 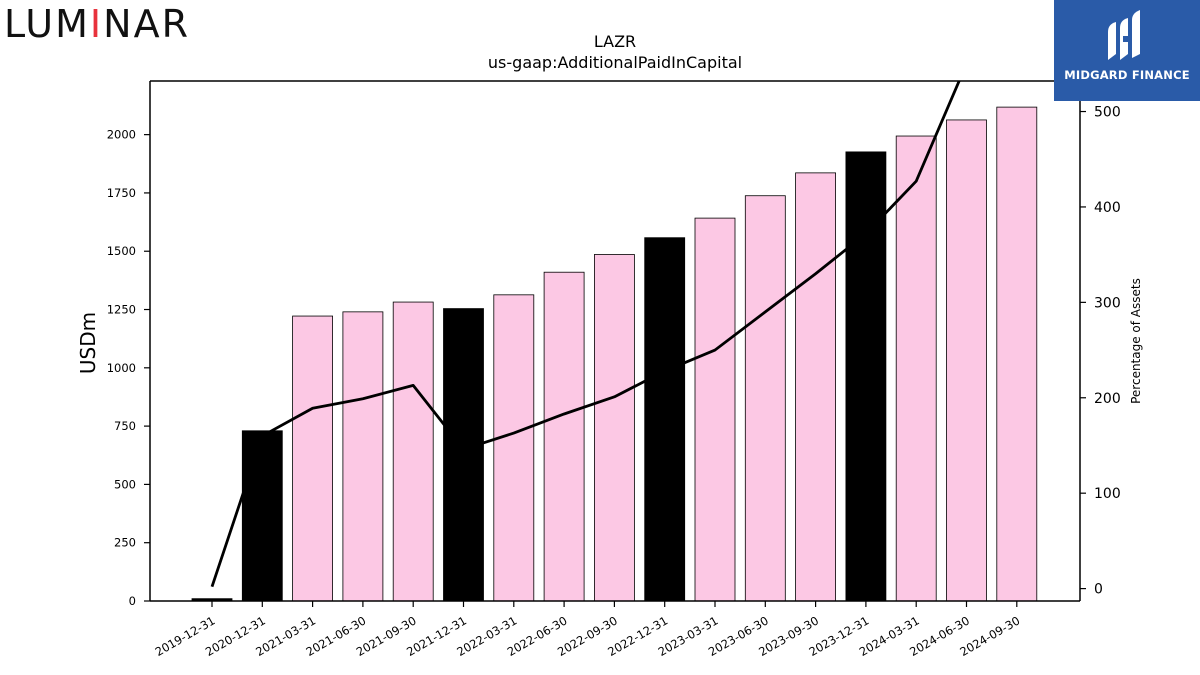 What do you see at coordinates (132, 601) in the screenshot?
I see `y-tick-label-0: 0` at bounding box center [132, 601].